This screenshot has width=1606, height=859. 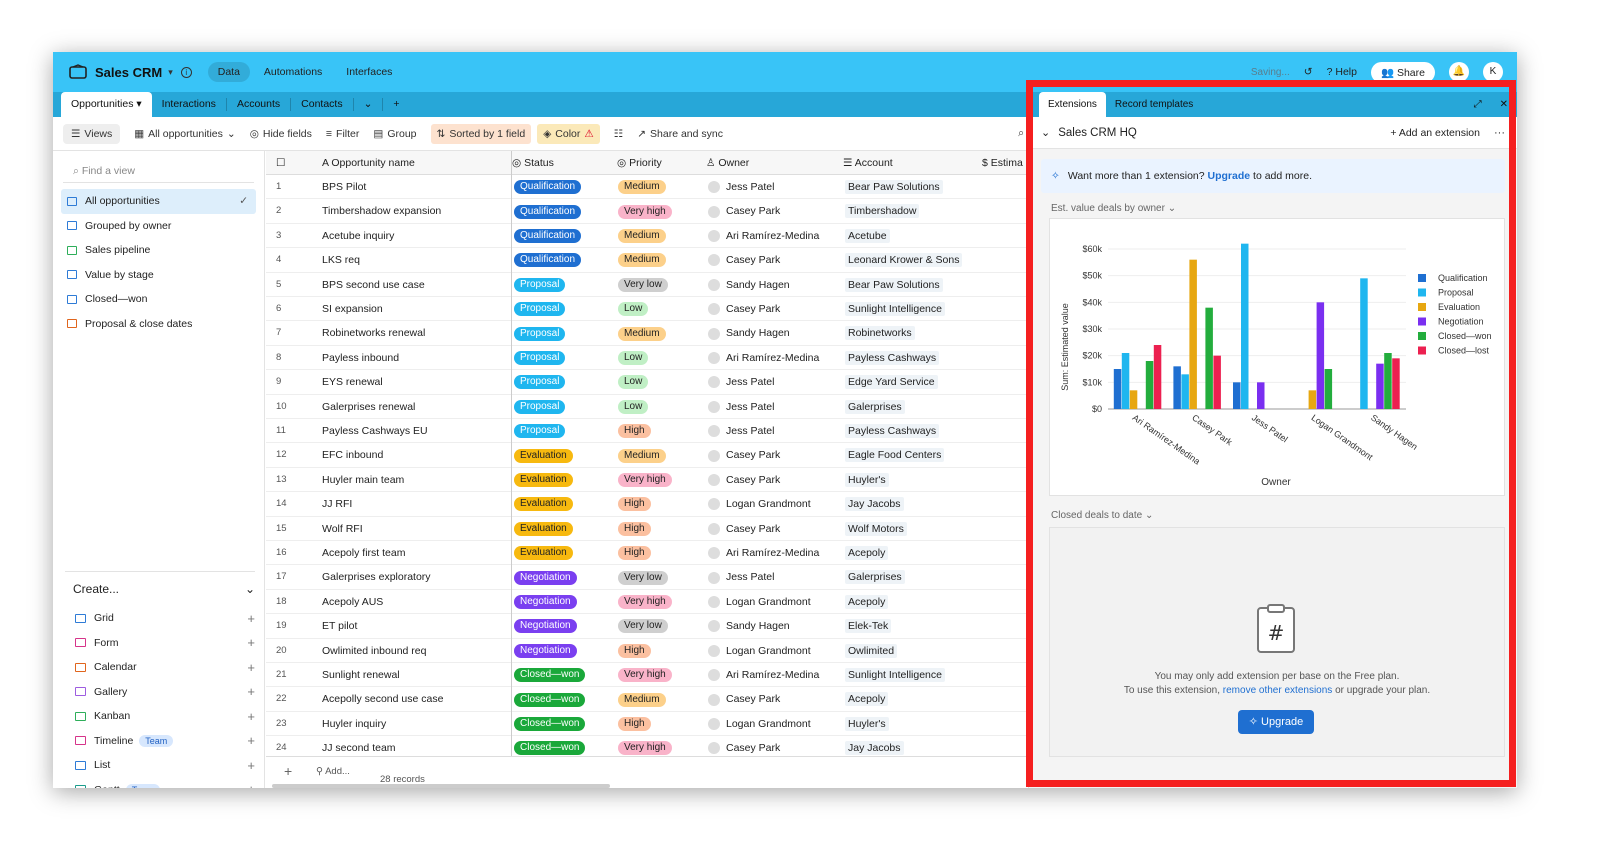 What do you see at coordinates (291, 381) in the screenshot?
I see `row-number-cell: 9` at bounding box center [291, 381].